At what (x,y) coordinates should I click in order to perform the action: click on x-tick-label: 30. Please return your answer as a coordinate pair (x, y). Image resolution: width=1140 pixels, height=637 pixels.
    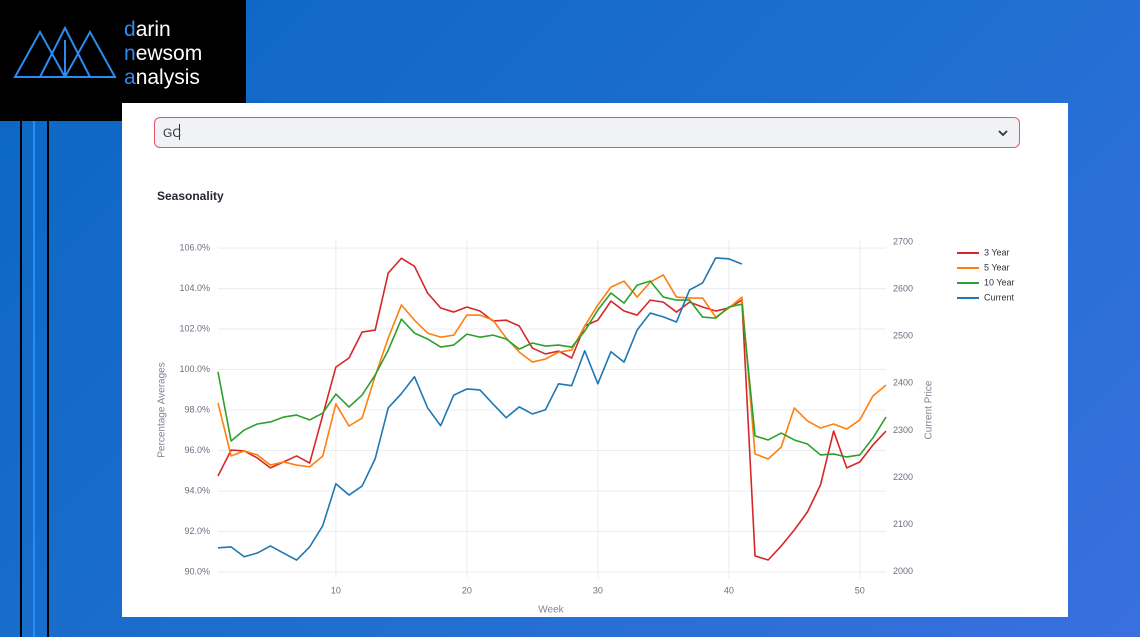
    Looking at the image, I should click on (598, 590).